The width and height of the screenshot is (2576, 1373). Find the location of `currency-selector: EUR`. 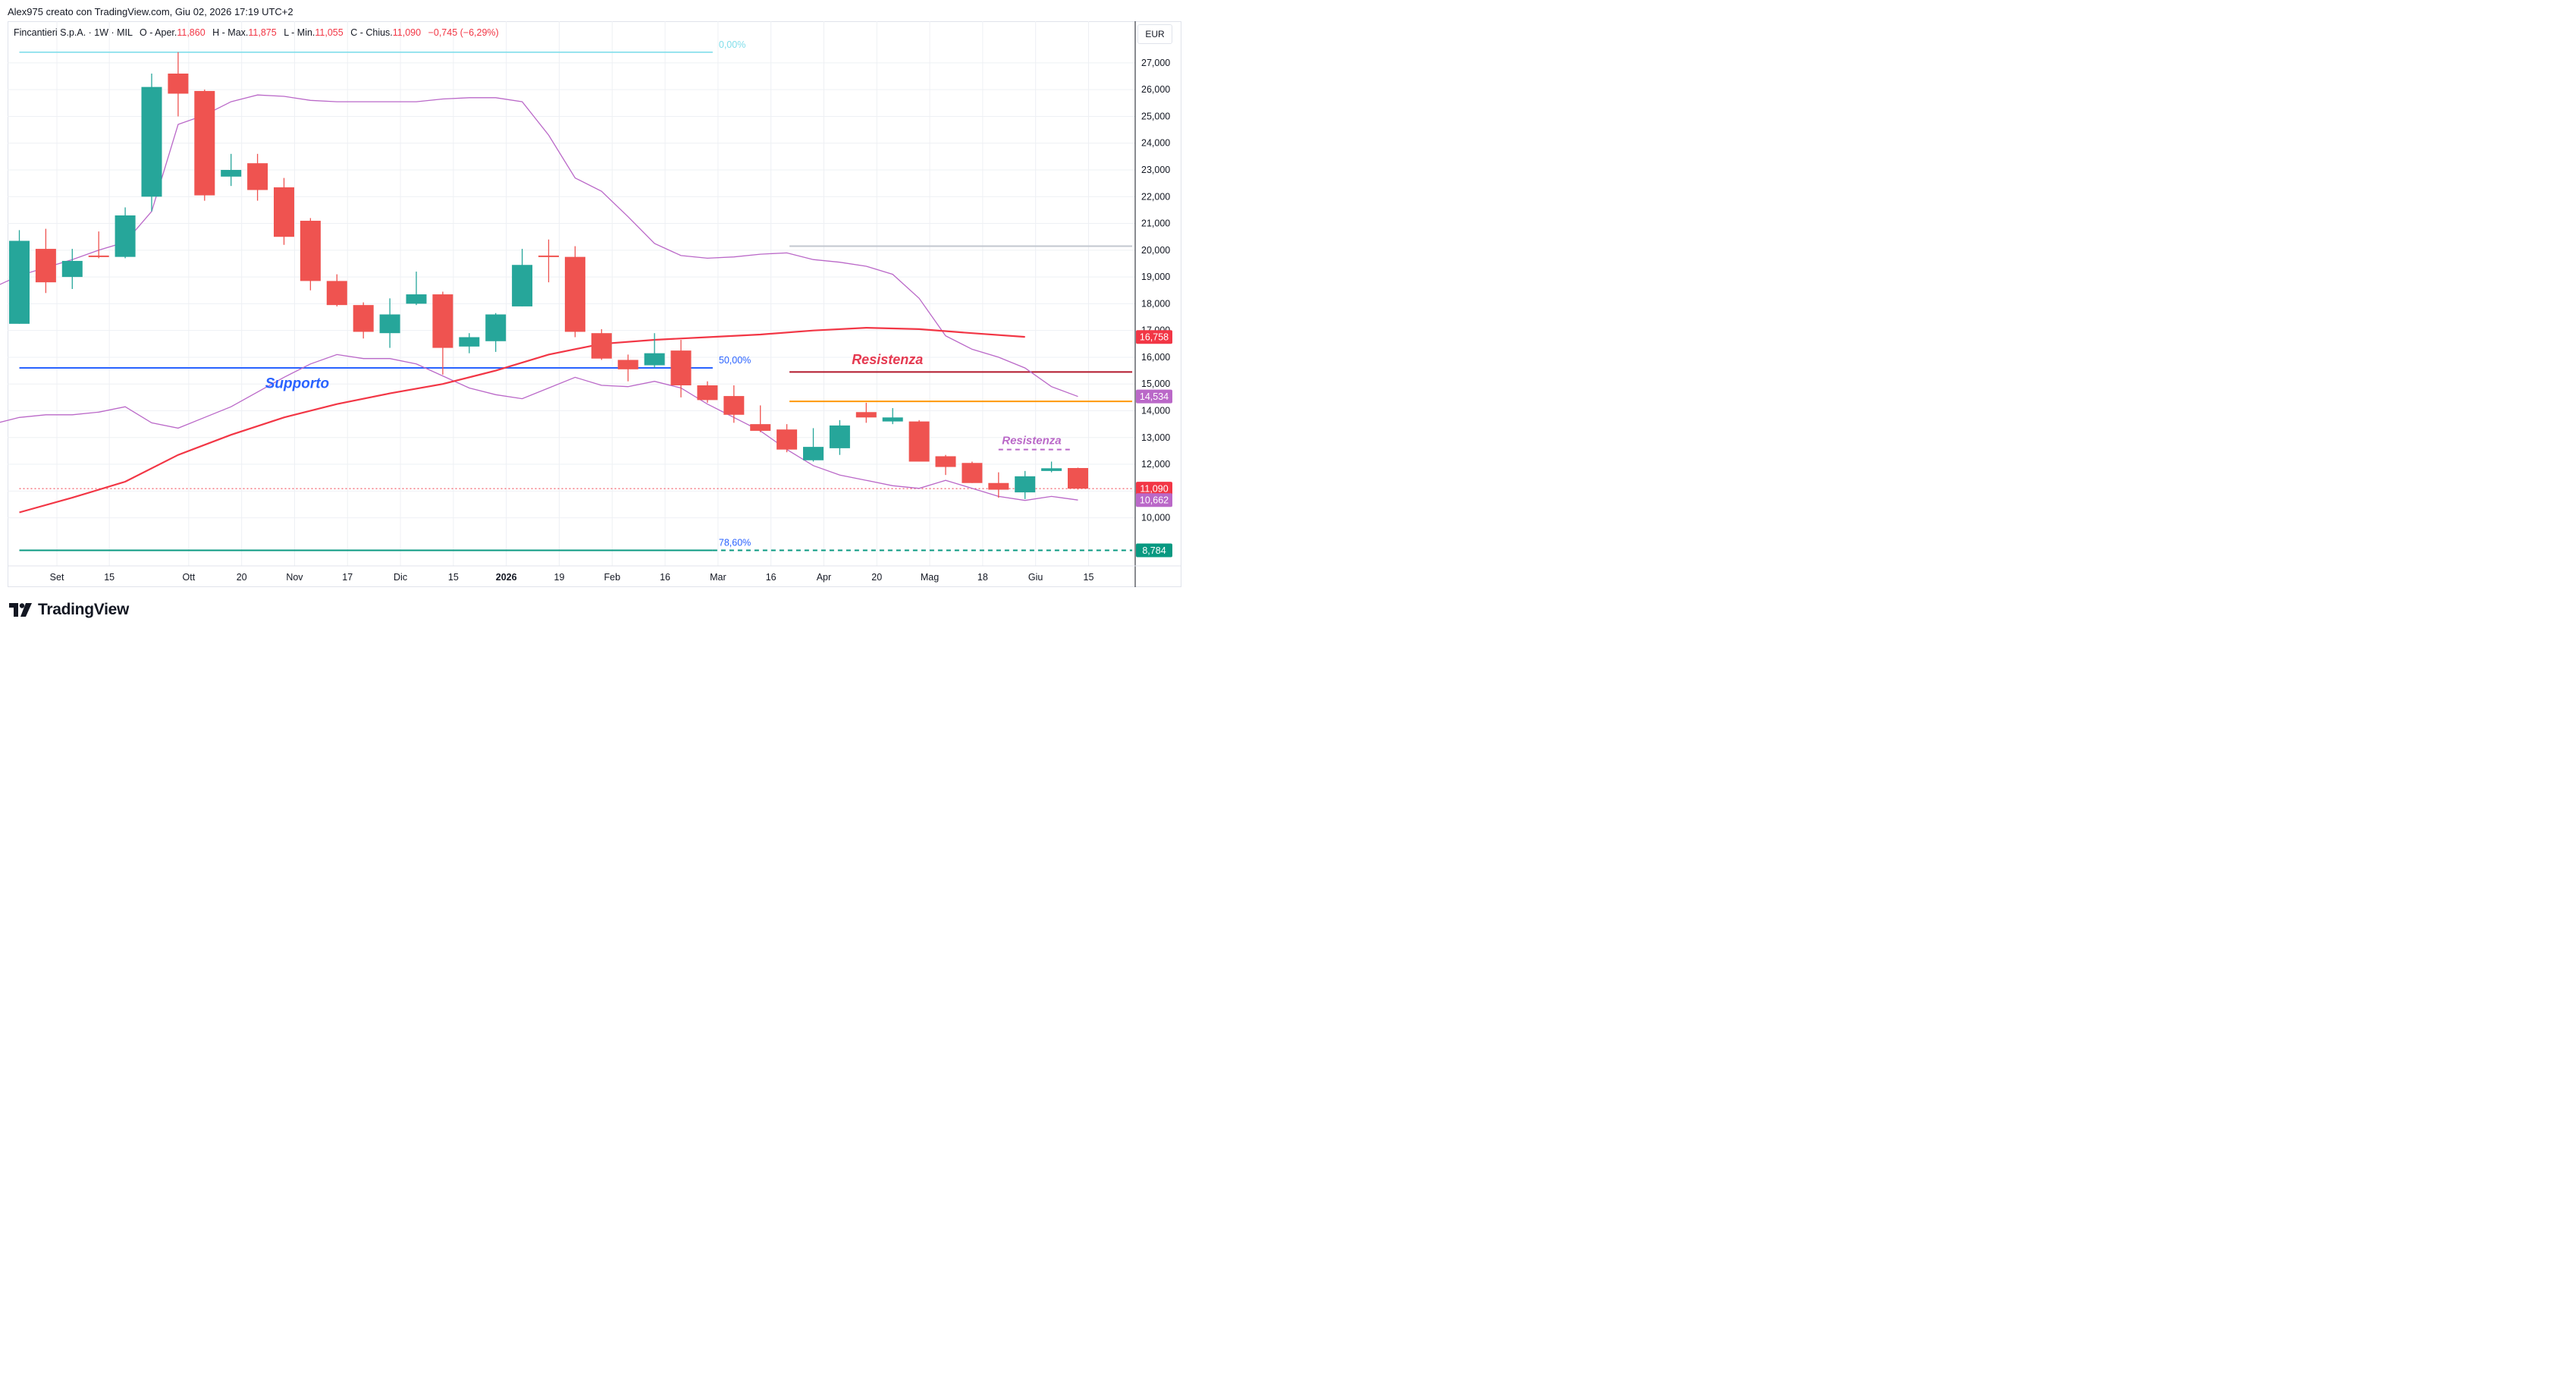

currency-selector: EUR is located at coordinates (1154, 34).